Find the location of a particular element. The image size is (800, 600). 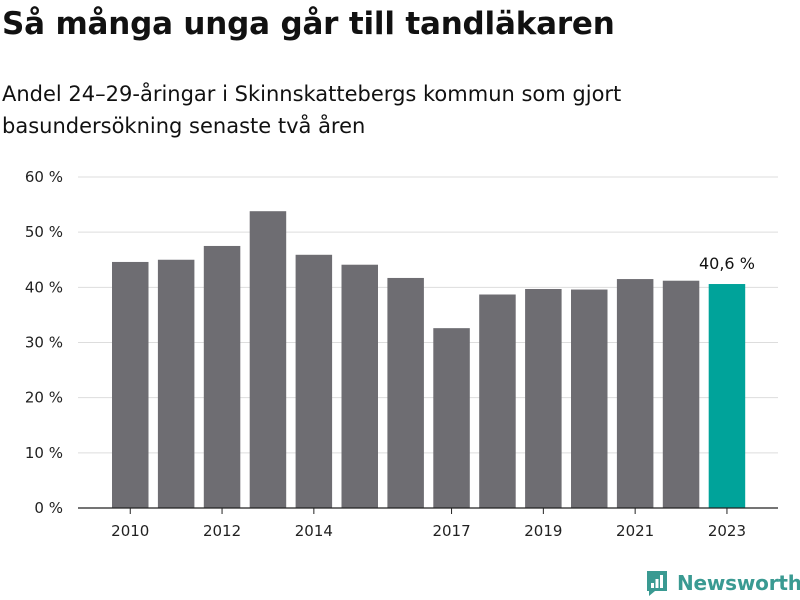

x-tick-label: 2014 is located at coordinates (314, 531).